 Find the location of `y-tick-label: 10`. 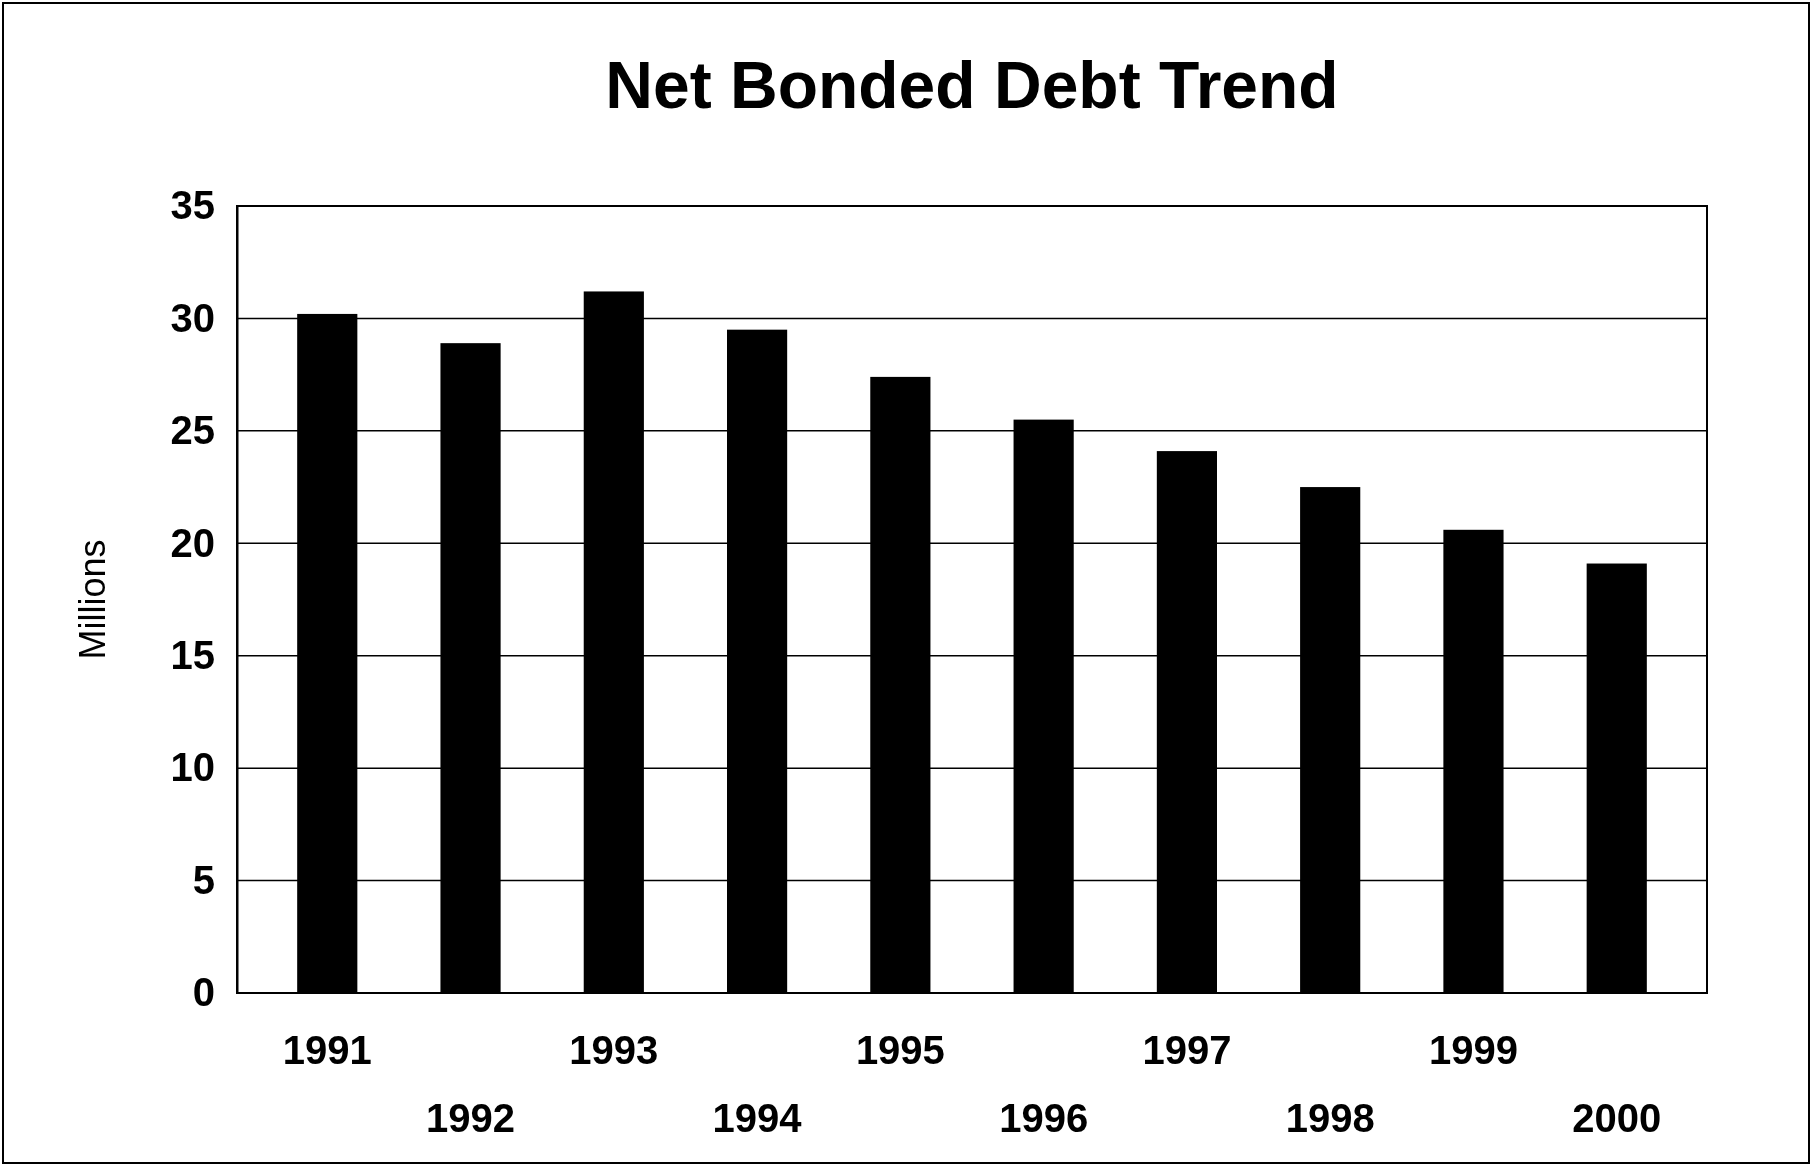

y-tick-label: 10 is located at coordinates (192, 767).